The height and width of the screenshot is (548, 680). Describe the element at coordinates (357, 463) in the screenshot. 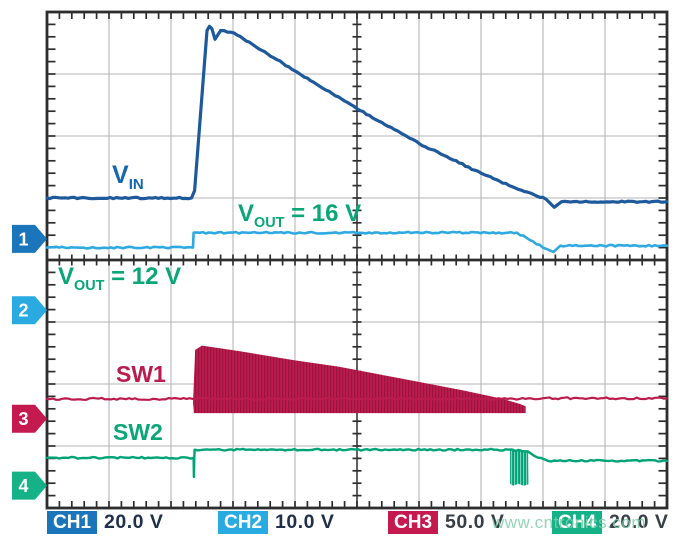

I see `trace-CH4` at that location.